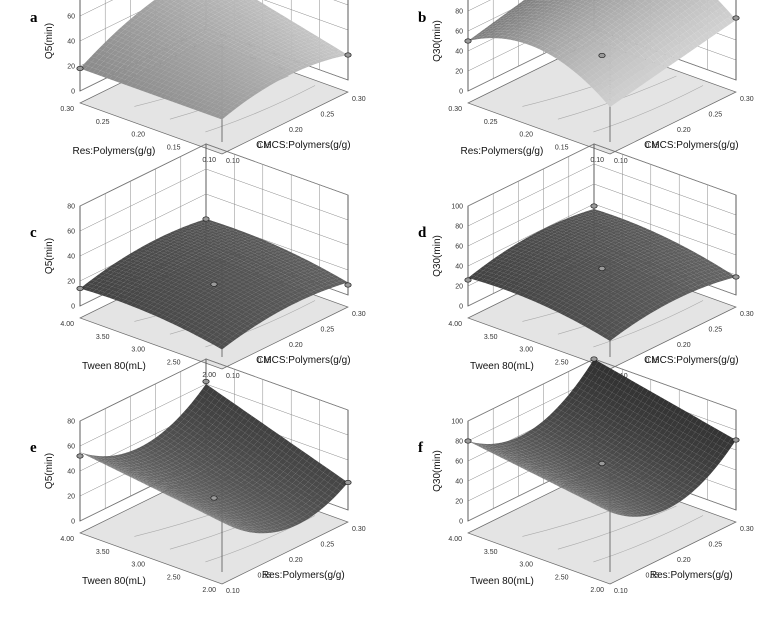 This screenshot has width=777, height=643. What do you see at coordinates (459, 287) in the screenshot?
I see `z-tick-label: 20` at bounding box center [459, 287].